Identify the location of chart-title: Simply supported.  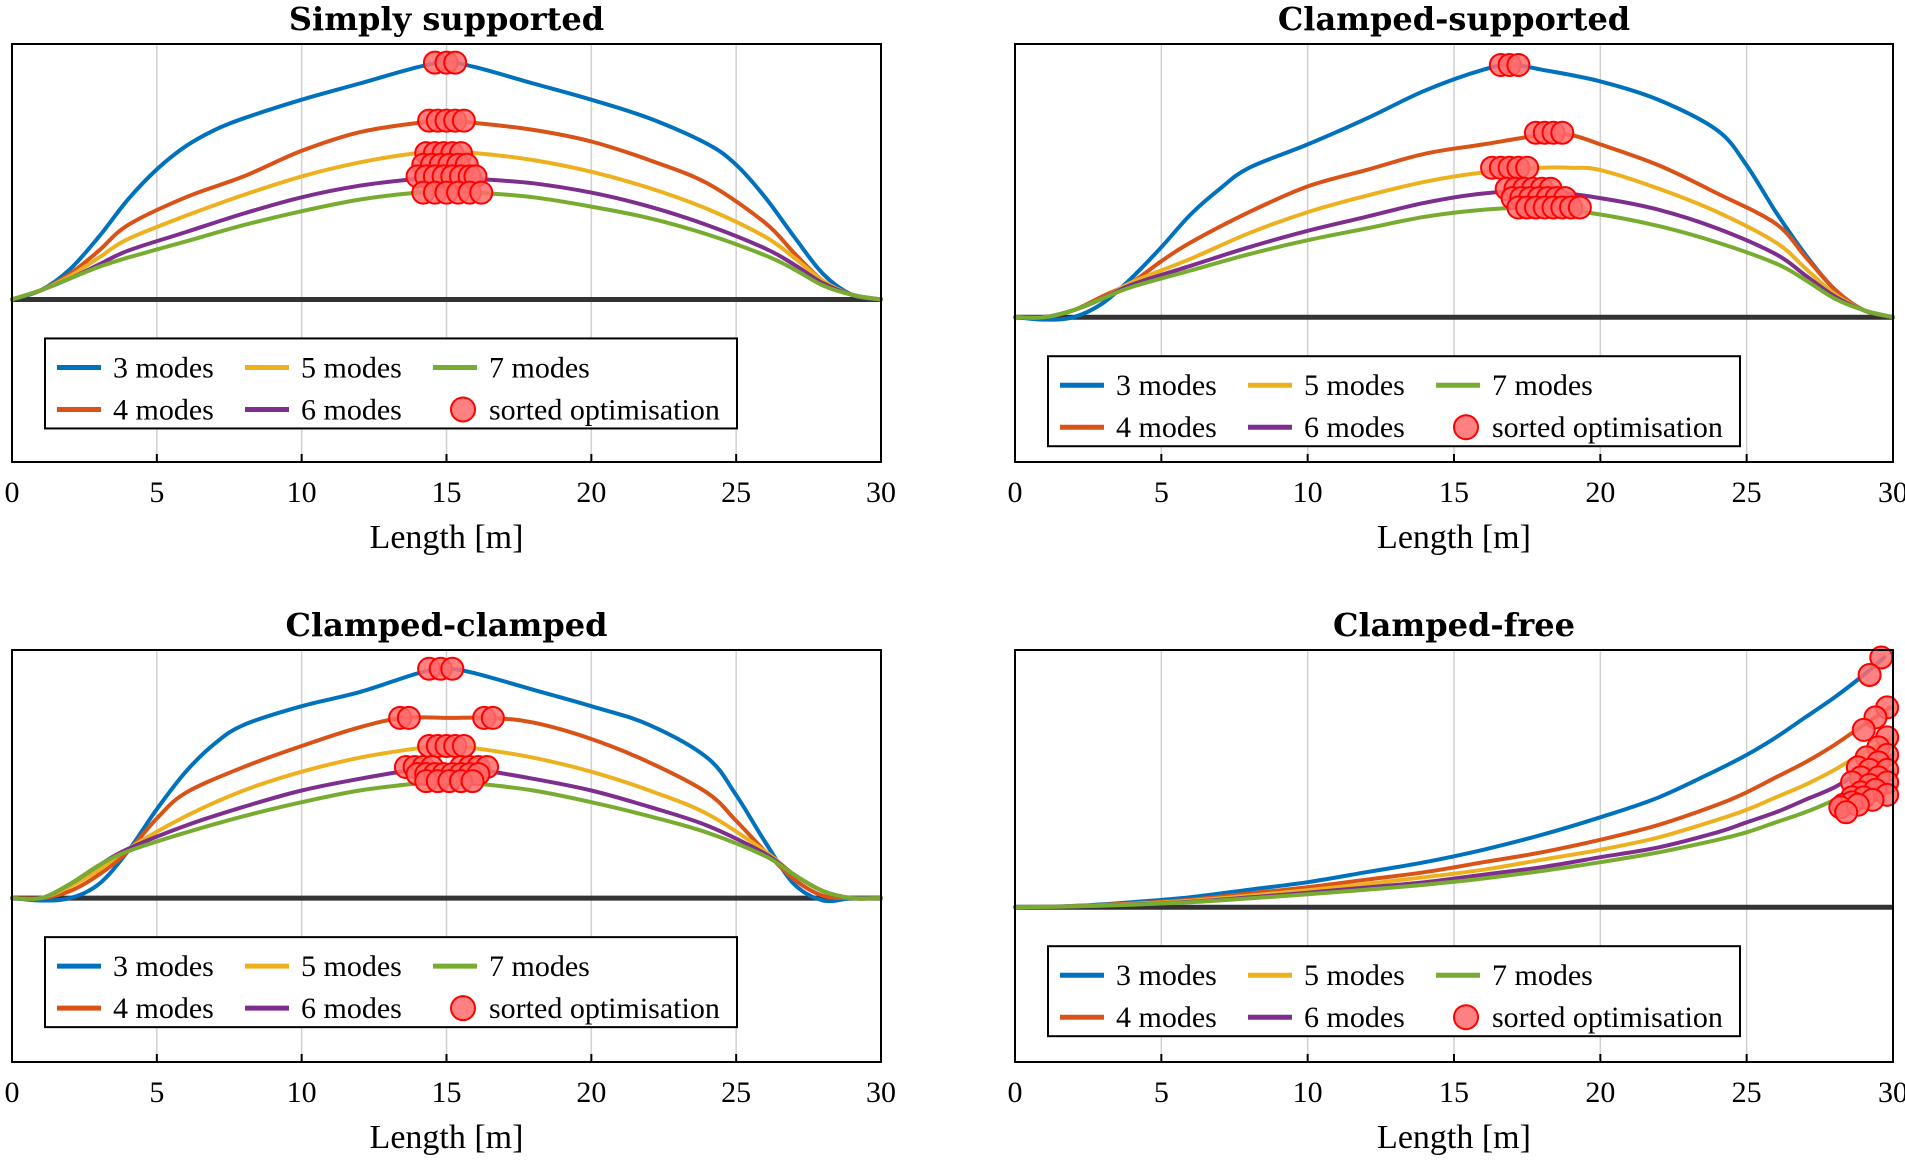
(446, 19).